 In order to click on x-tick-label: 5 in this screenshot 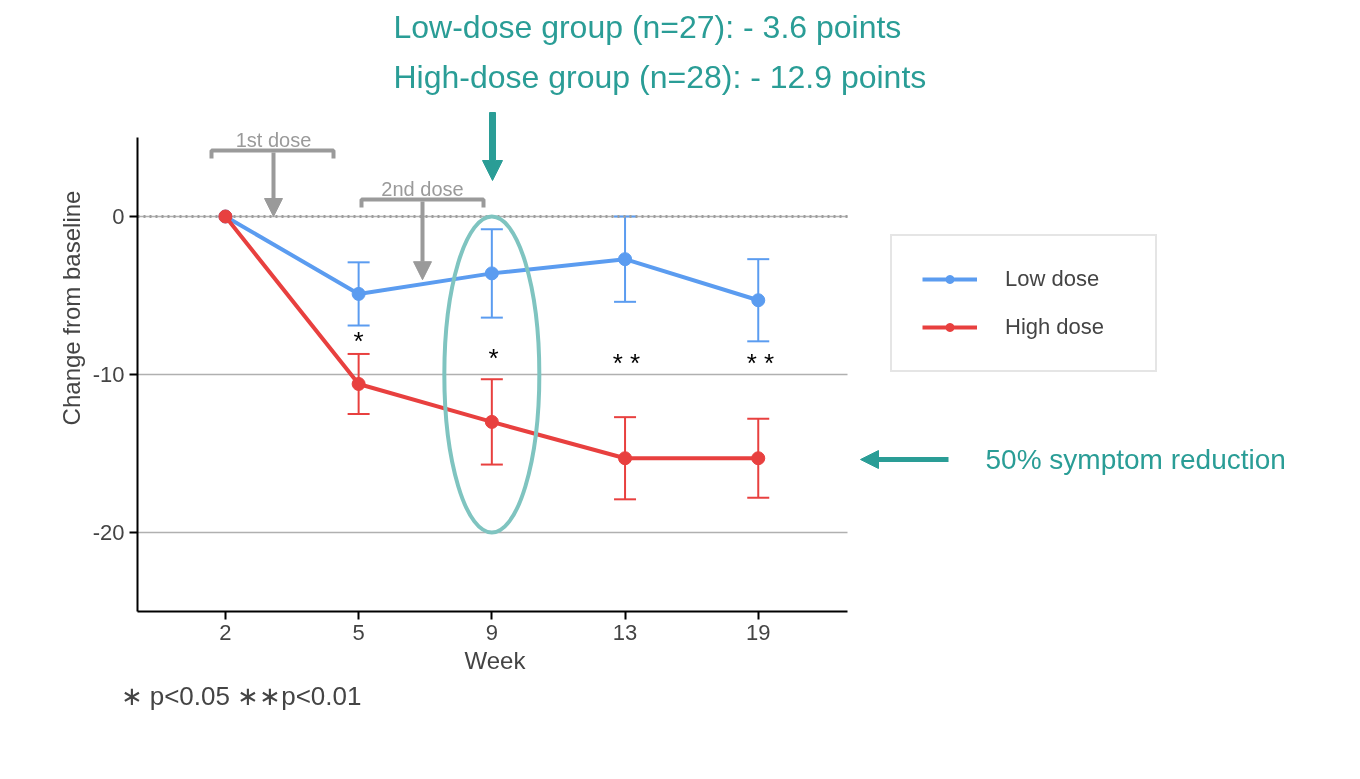, I will do `click(358, 632)`.